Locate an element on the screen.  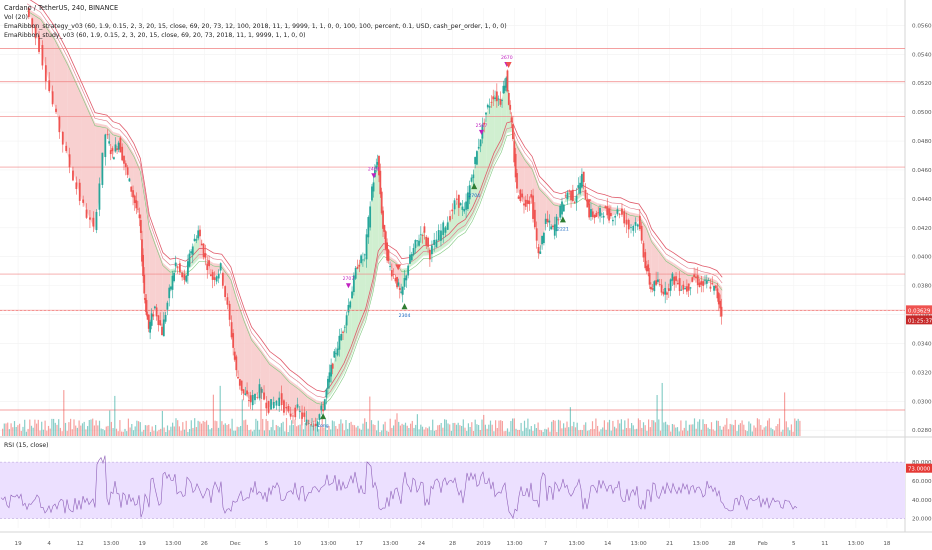
time-tick-label: 26 is located at coordinates (205, 544).